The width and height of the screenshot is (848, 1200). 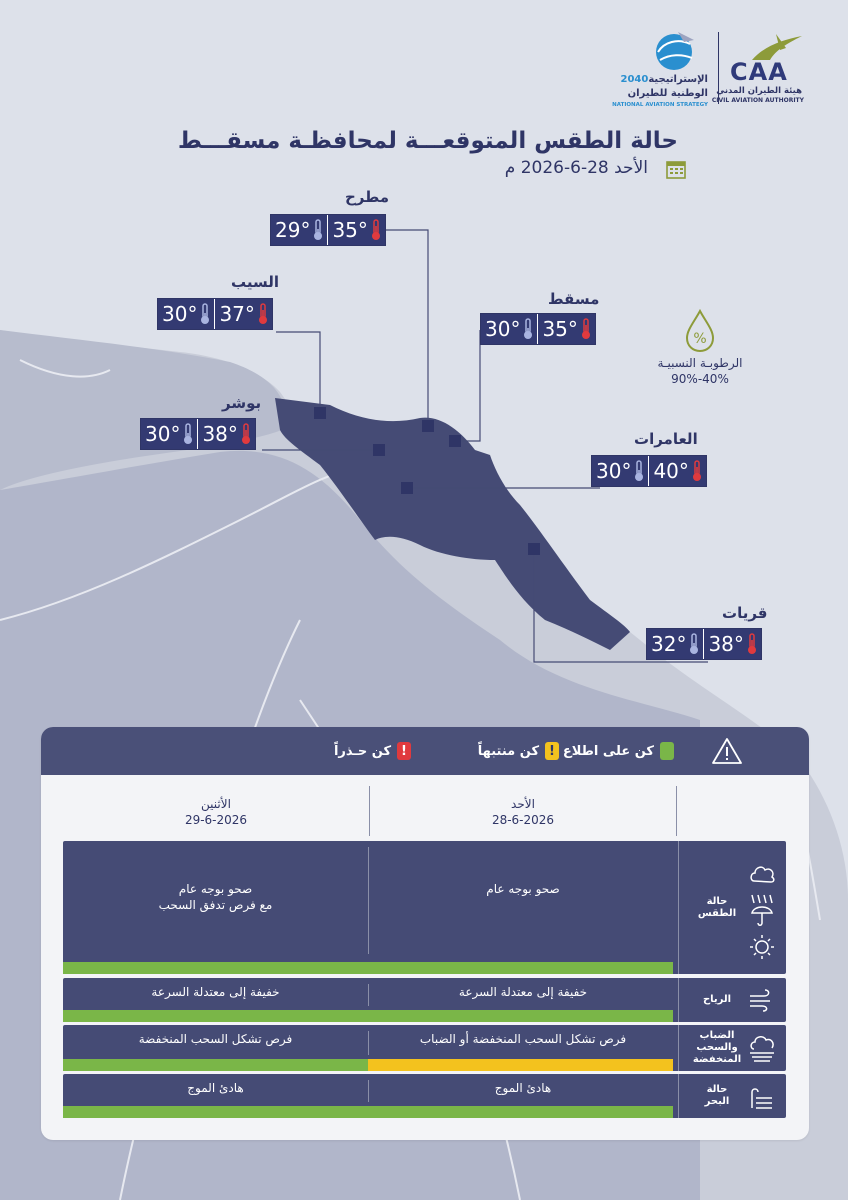 What do you see at coordinates (523, 992) in the screenshot?
I see `wind-day1: خفيفة إلى معتدلة السرعة` at bounding box center [523, 992].